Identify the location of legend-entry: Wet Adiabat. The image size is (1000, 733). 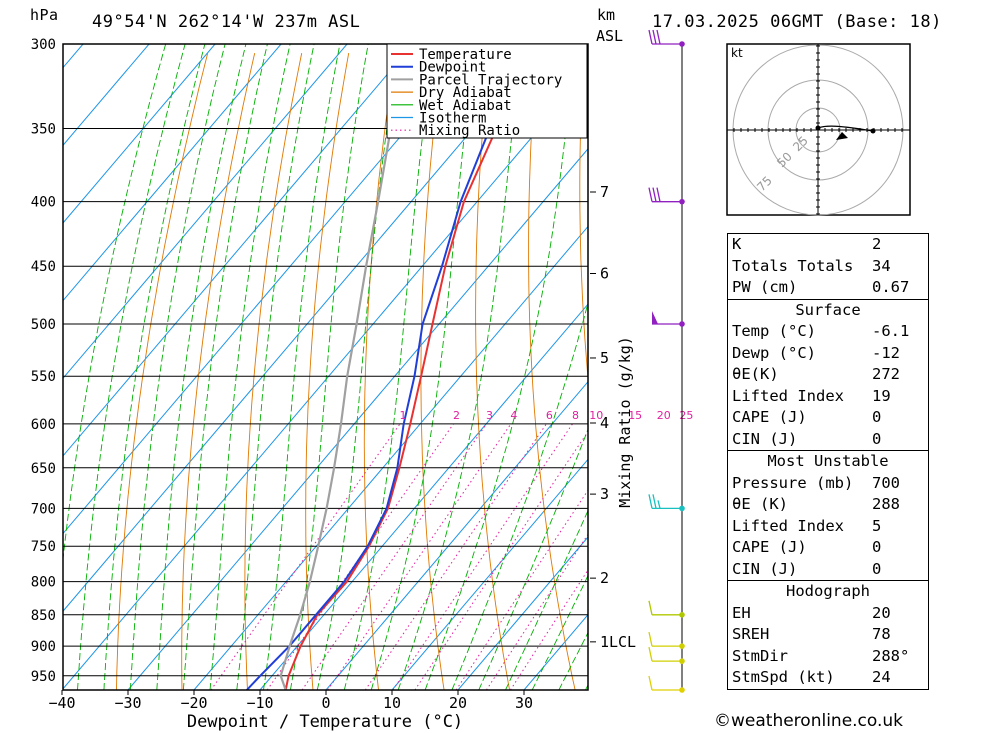
(465, 106).